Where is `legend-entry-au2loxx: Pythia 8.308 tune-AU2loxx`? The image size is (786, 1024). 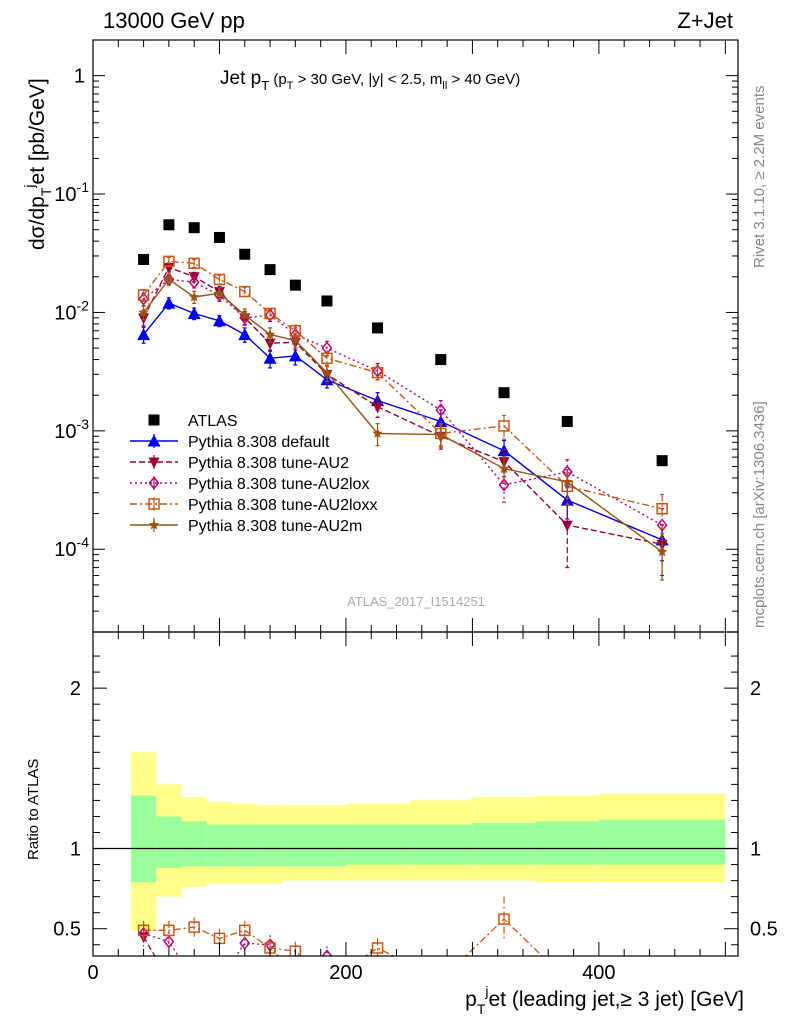
legend-entry-au2loxx: Pythia 8.308 tune-AU2loxx is located at coordinates (253, 505).